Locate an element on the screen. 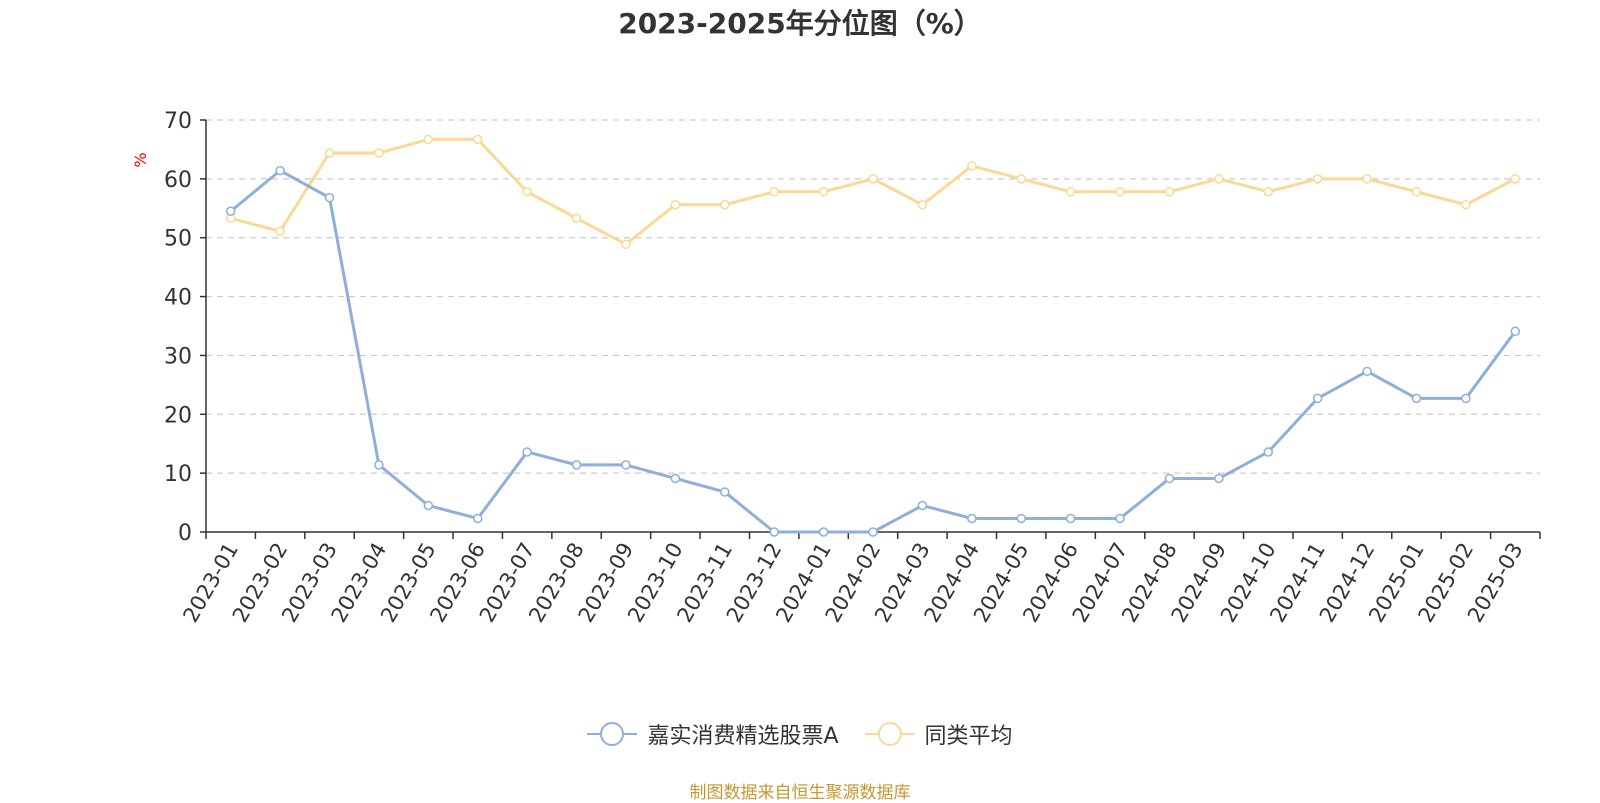 The width and height of the screenshot is (1600, 803). legend: 嘉实消费精选股票A 同类平均 is located at coordinates (800, 734).